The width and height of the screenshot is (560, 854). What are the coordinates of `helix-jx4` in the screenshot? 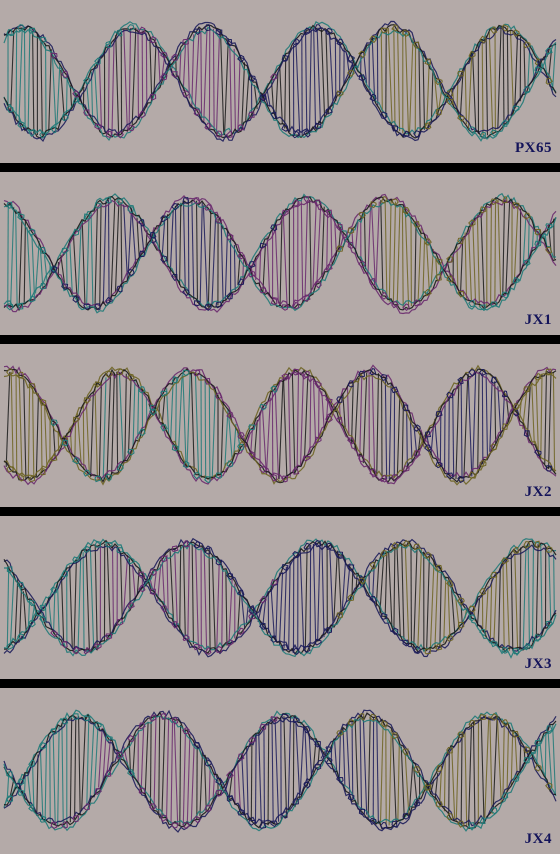 It's located at (280, 771).